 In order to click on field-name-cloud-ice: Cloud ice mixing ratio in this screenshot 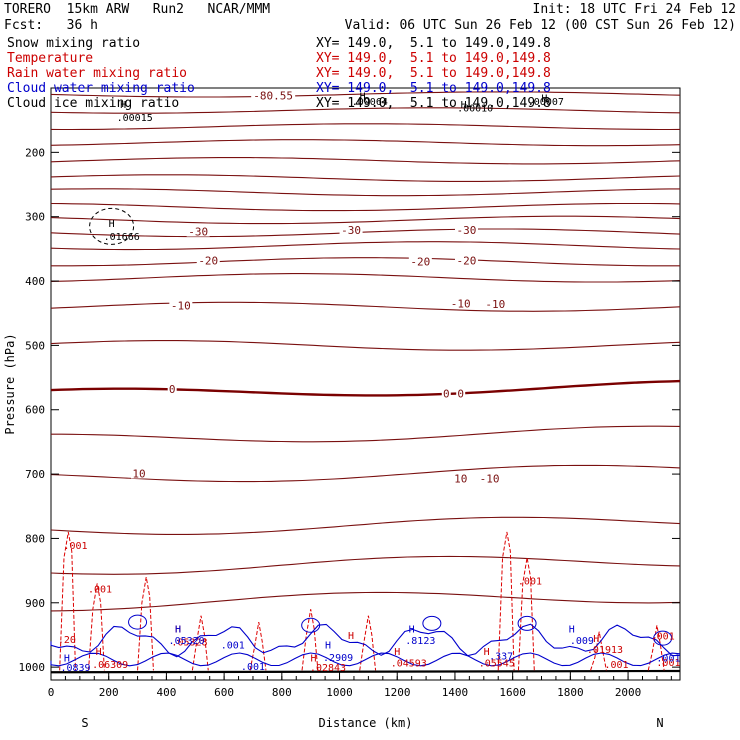, I will do `click(93, 103)`.